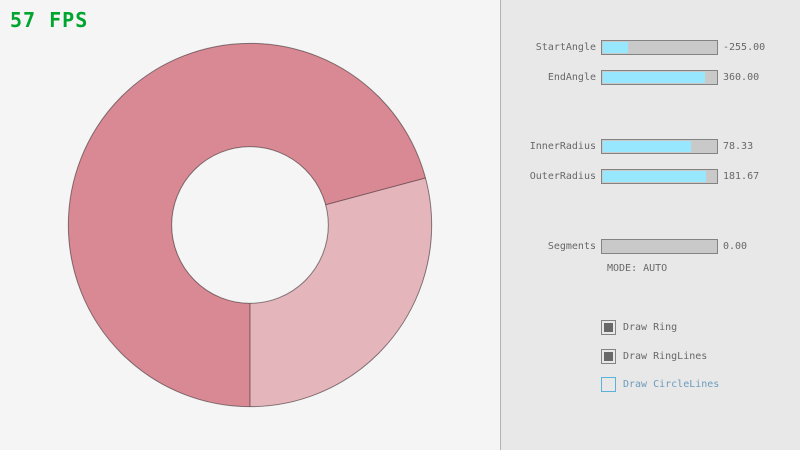  What do you see at coordinates (741, 77) in the screenshot?
I see `slider-value: 360.00` at bounding box center [741, 77].